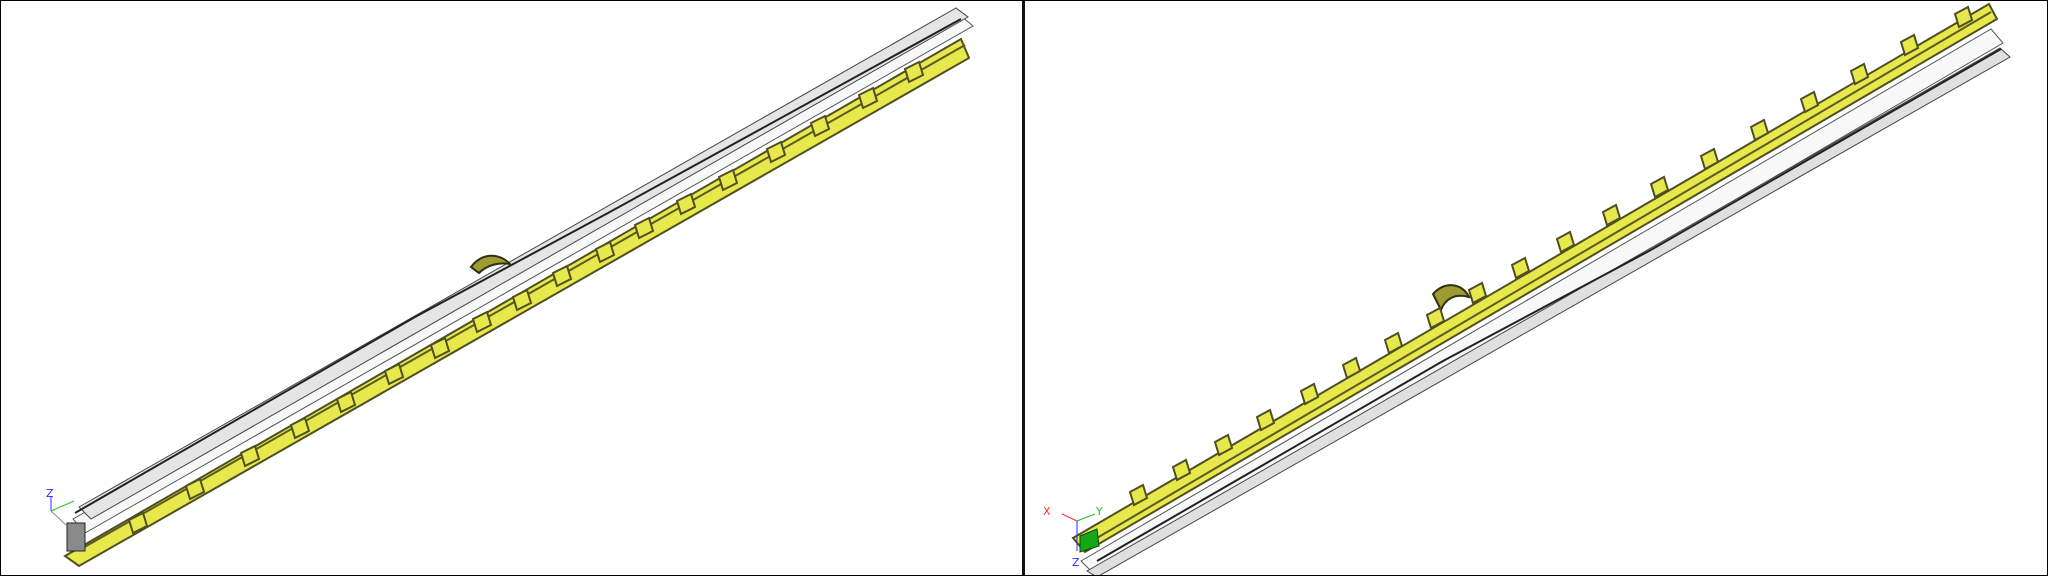  What do you see at coordinates (1023, 288) in the screenshot?
I see `viewport-divider` at bounding box center [1023, 288].